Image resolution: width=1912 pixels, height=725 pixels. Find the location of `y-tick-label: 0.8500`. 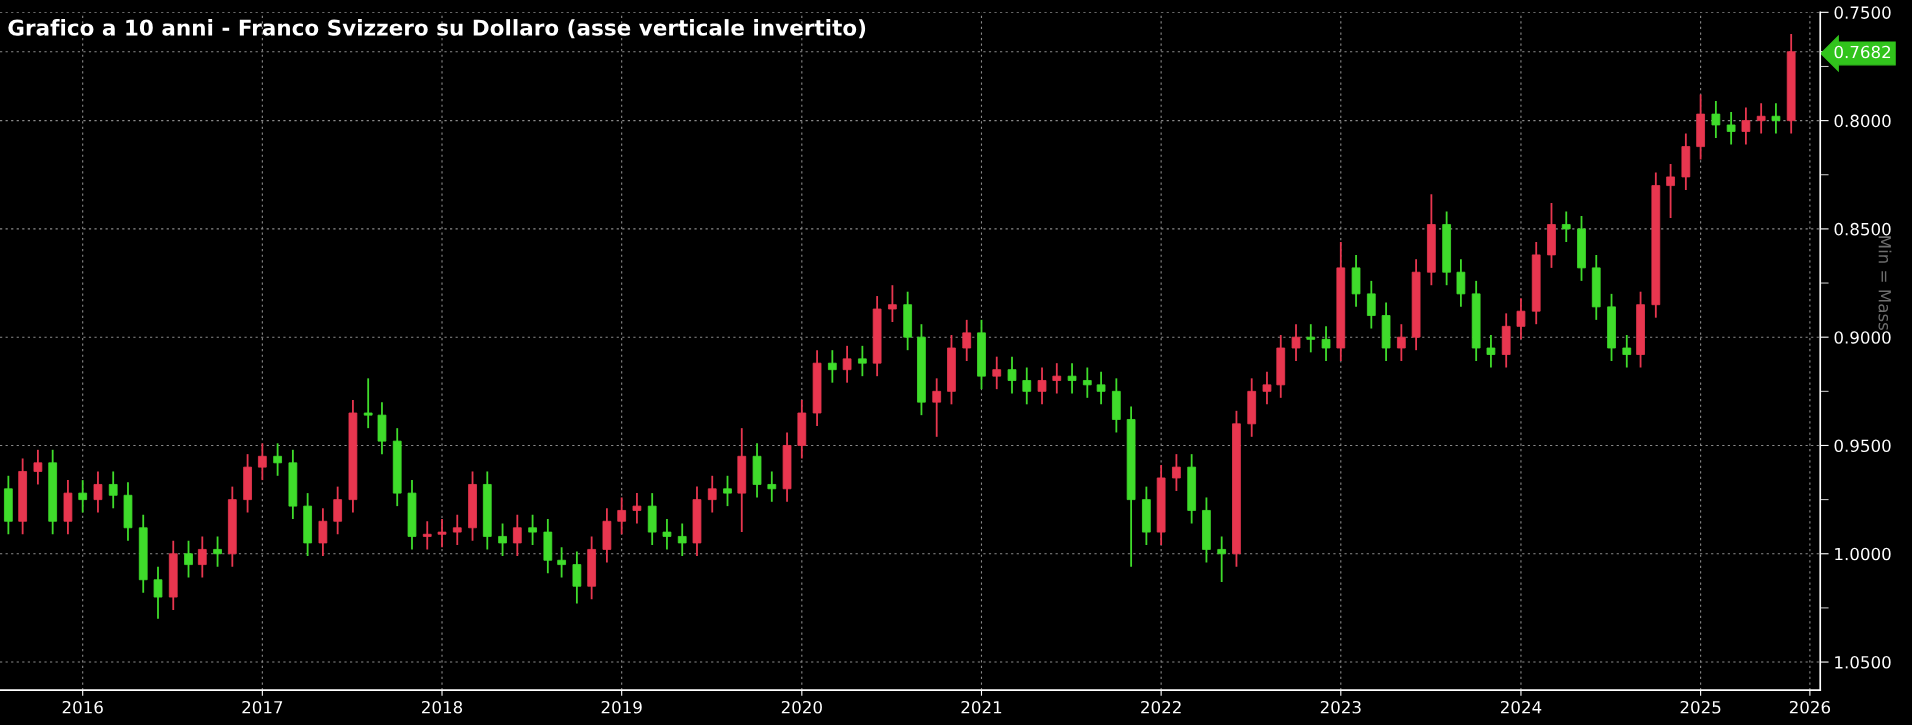

y-tick-label: 0.8500 is located at coordinates (1862, 229).